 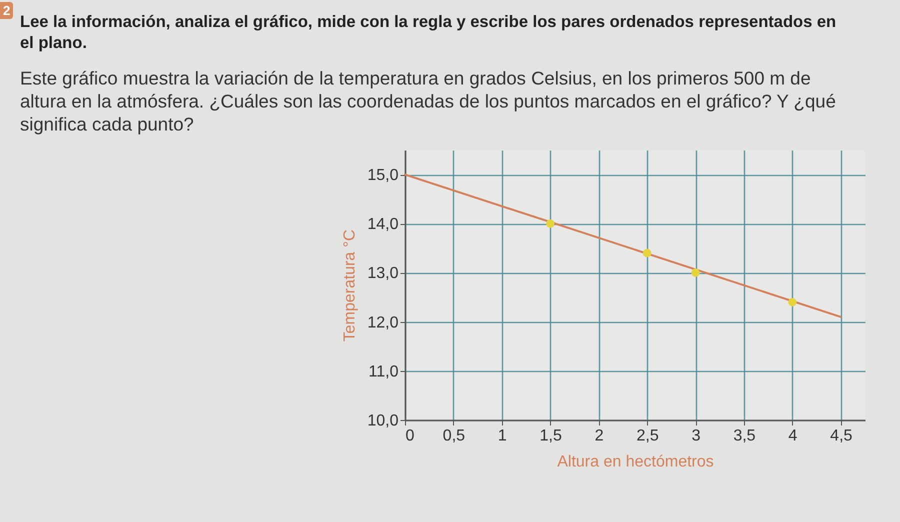 I want to click on y-tick-label: 14,0, so click(x=383, y=225).